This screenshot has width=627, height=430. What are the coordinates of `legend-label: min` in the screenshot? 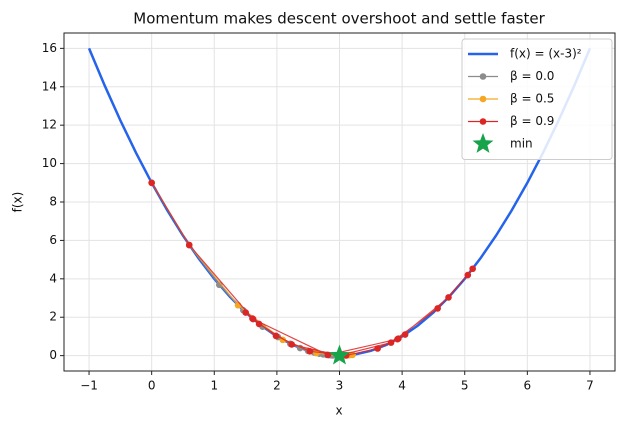 It's located at (521, 144).